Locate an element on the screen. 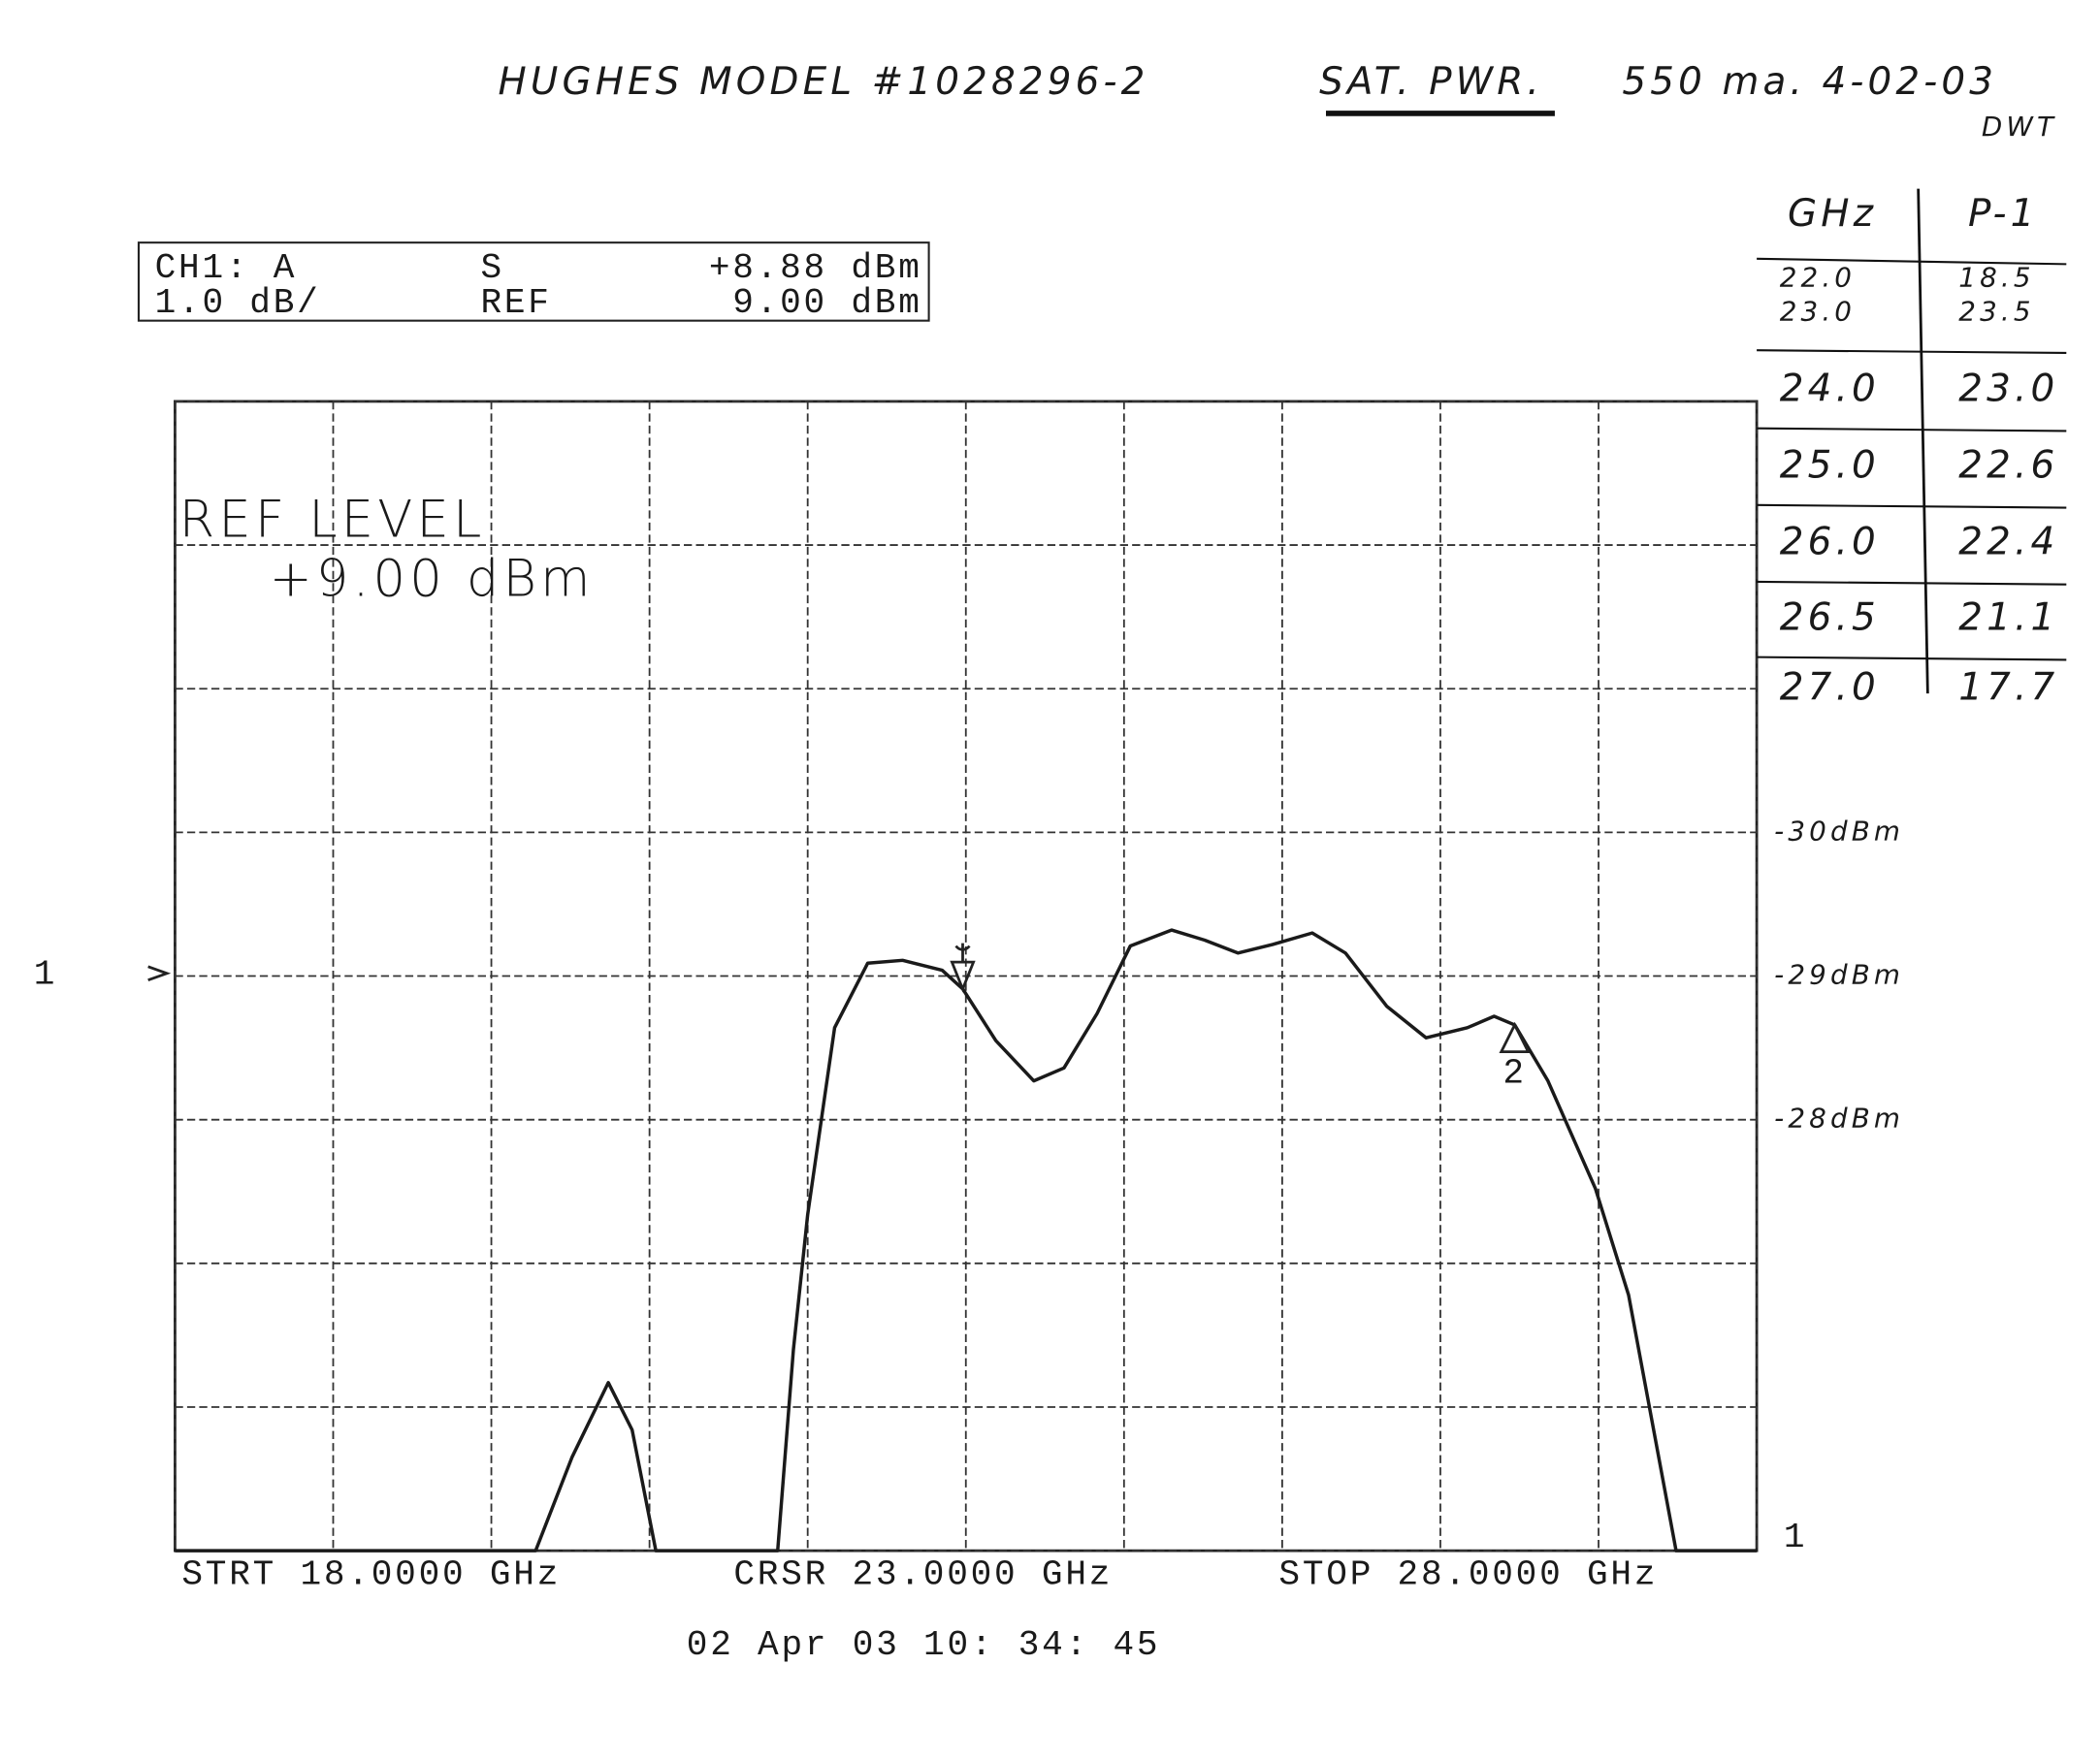  table-cell: 26.5 is located at coordinates (1830, 617).